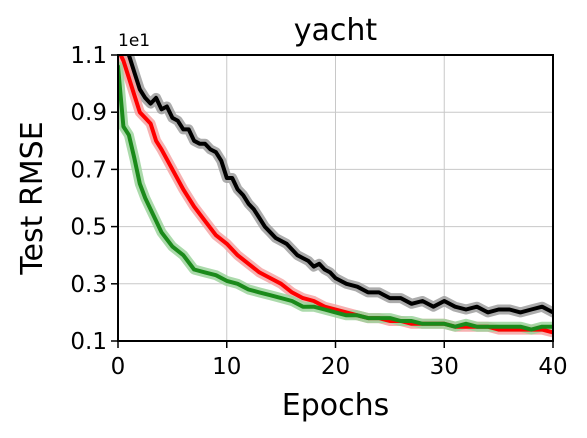  What do you see at coordinates (88, 228) in the screenshot?
I see `y-tick-label: 0.5` at bounding box center [88, 228].